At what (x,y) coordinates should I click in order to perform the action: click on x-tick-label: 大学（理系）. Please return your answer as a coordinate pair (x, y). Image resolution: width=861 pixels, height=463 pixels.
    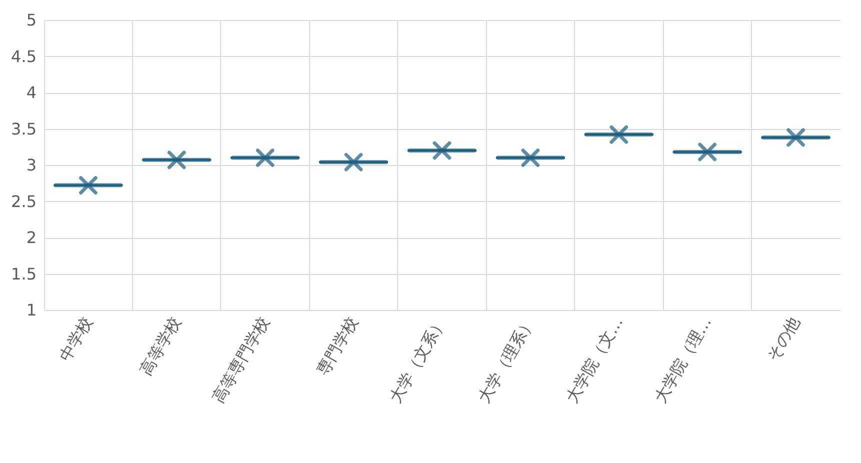
    Looking at the image, I should click on (506, 360).